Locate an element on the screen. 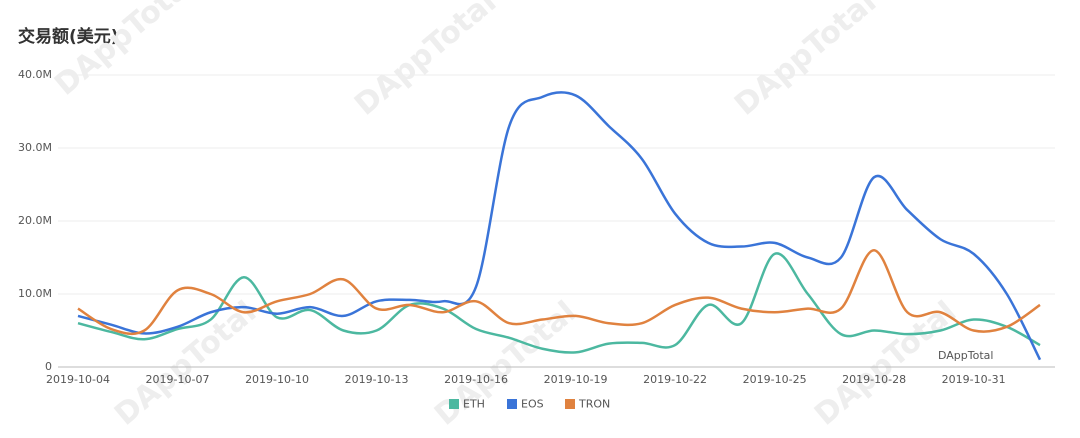  x-tick-label: 2019-10-04 is located at coordinates (78, 379).